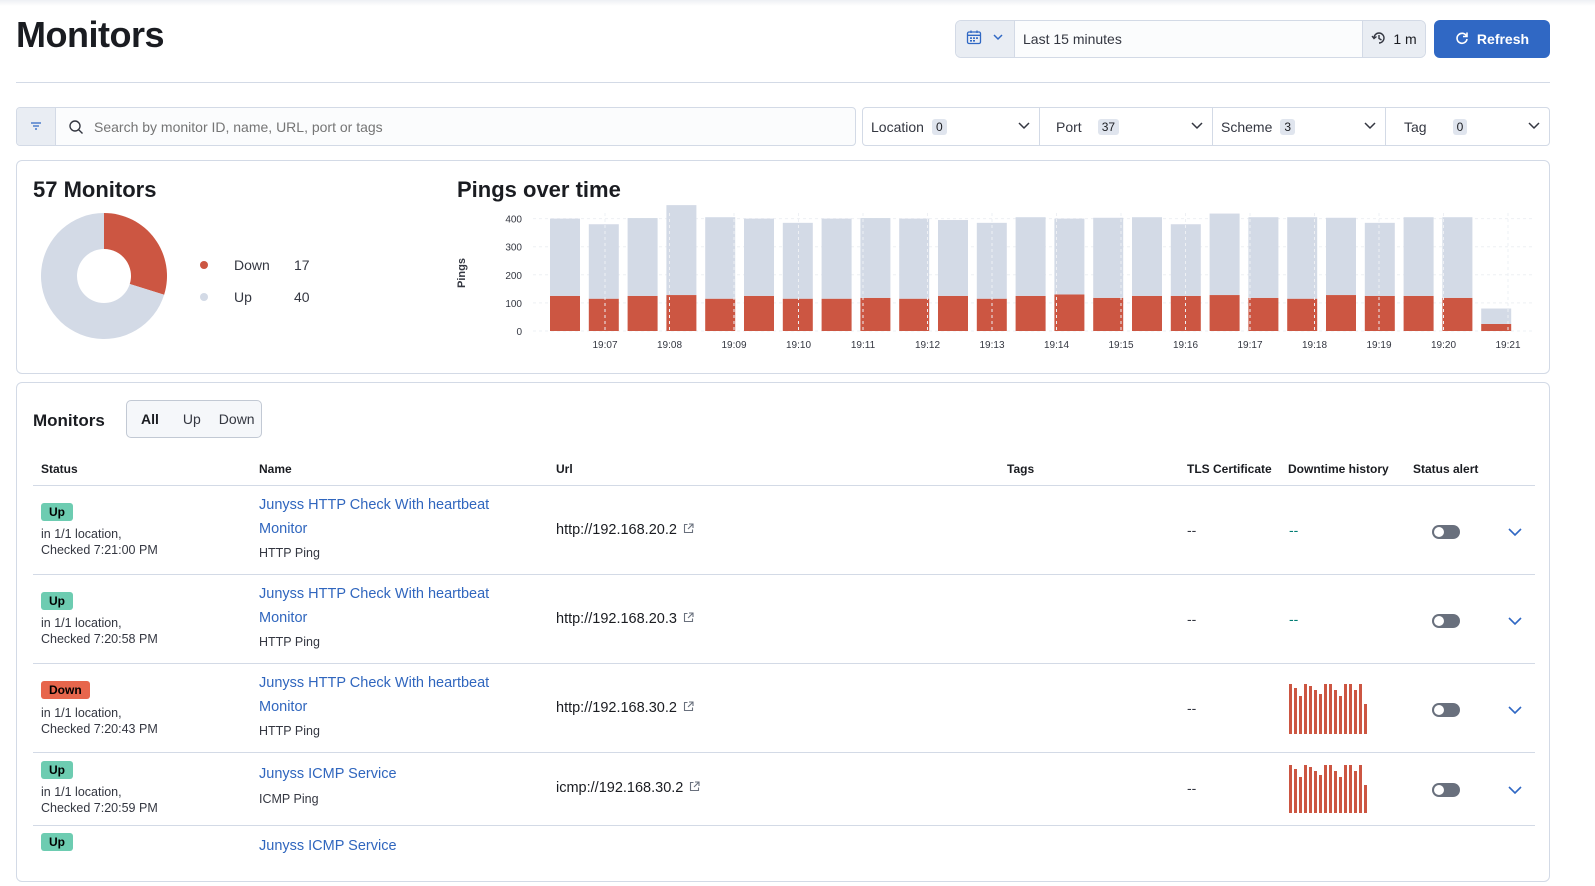 This screenshot has height=886, width=1595. What do you see at coordinates (1069, 126) in the screenshot?
I see `filter-port-label: Port` at bounding box center [1069, 126].